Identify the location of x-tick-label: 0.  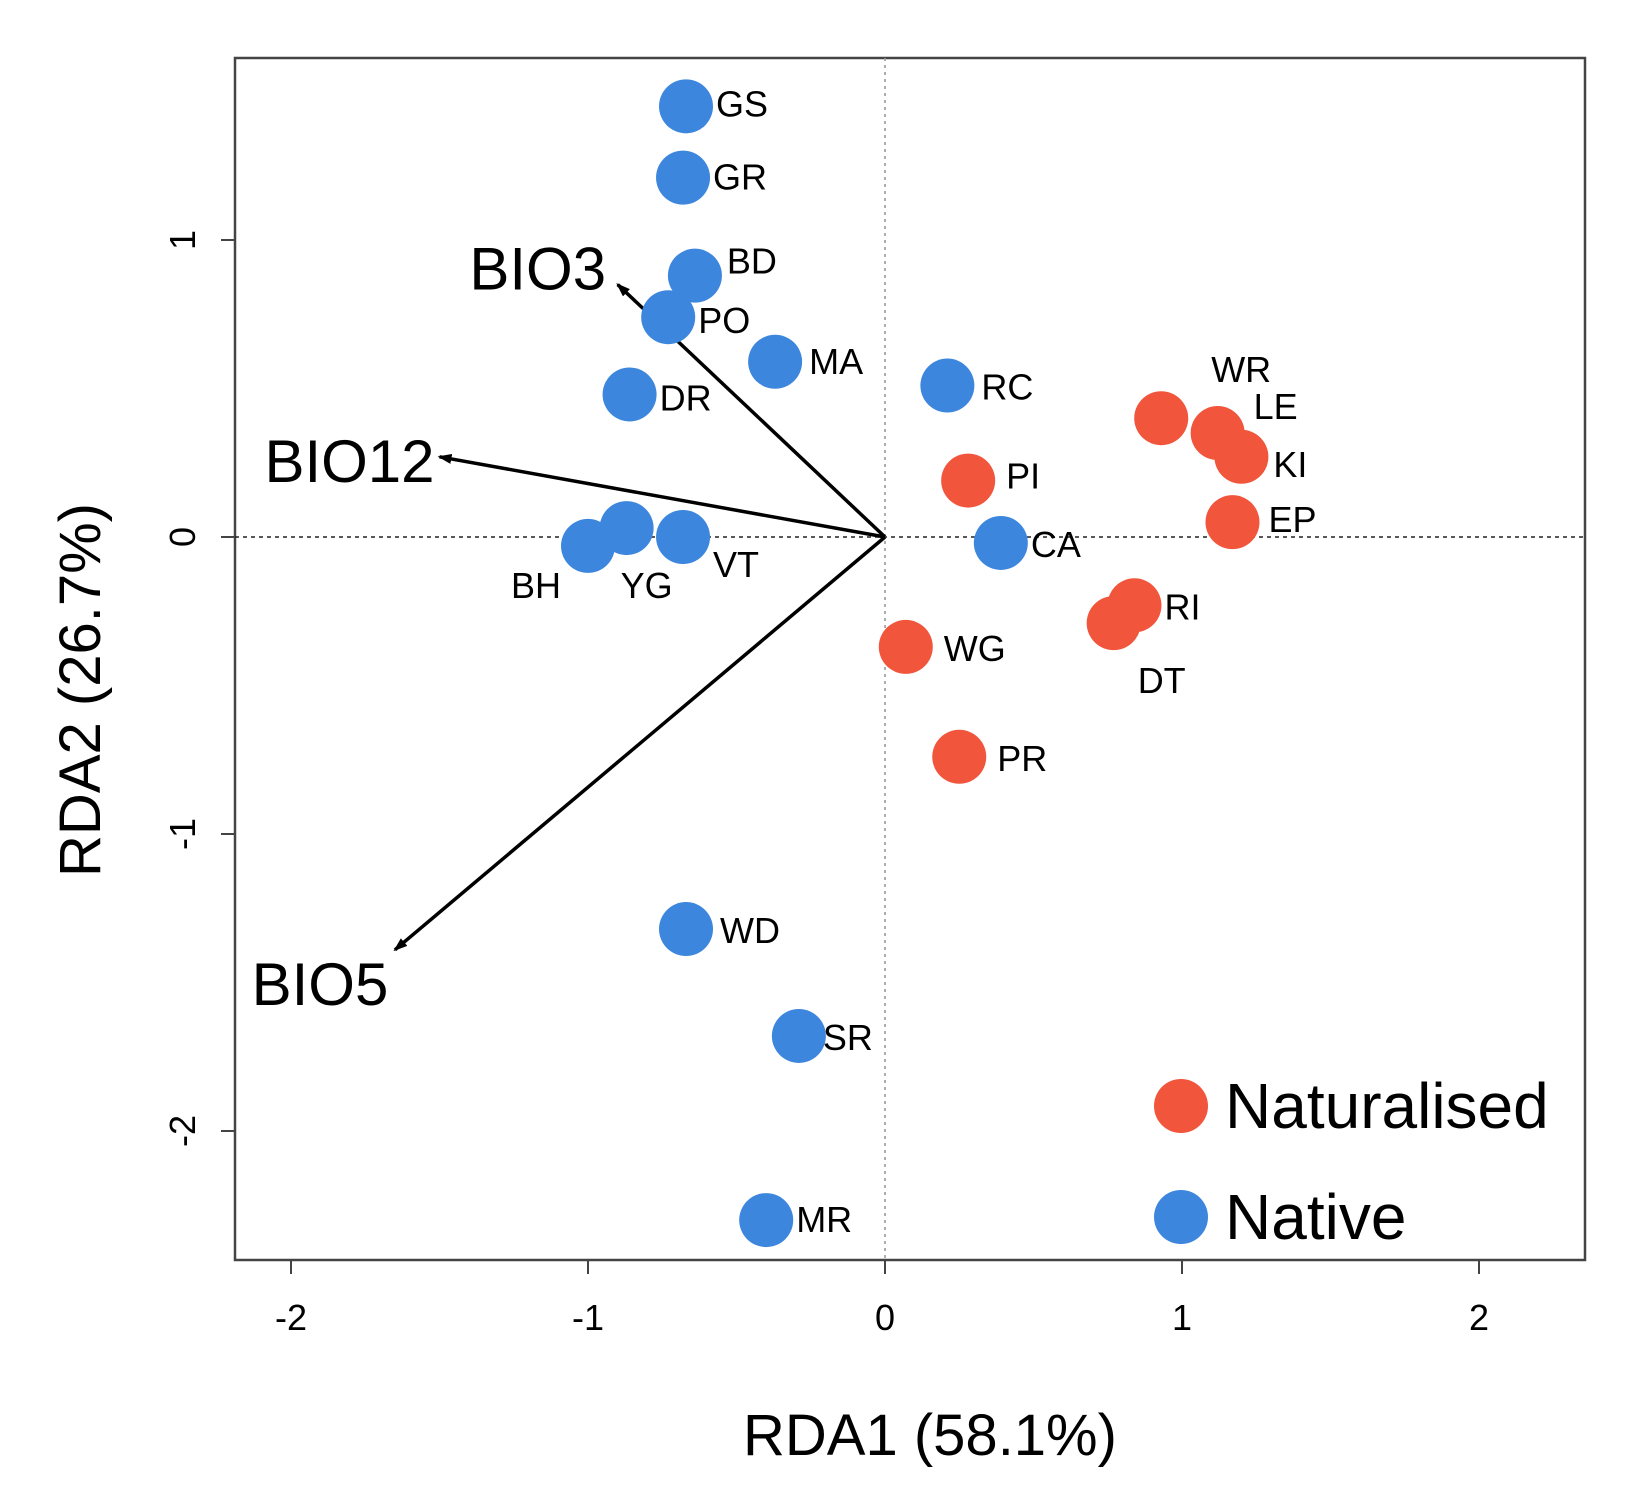
(885, 1317).